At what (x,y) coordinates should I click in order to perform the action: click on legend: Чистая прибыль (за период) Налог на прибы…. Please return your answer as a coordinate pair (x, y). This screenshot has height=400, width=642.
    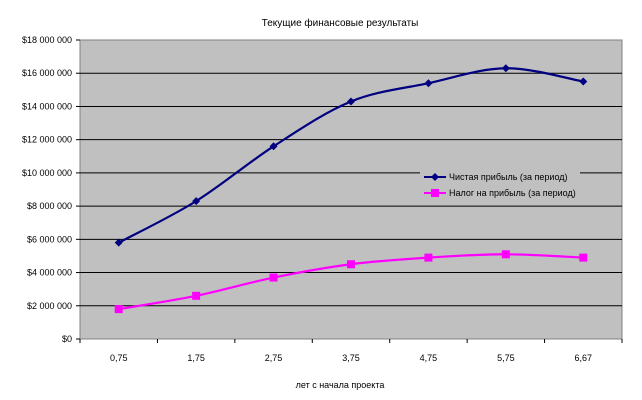
    Looking at the image, I should click on (500, 185).